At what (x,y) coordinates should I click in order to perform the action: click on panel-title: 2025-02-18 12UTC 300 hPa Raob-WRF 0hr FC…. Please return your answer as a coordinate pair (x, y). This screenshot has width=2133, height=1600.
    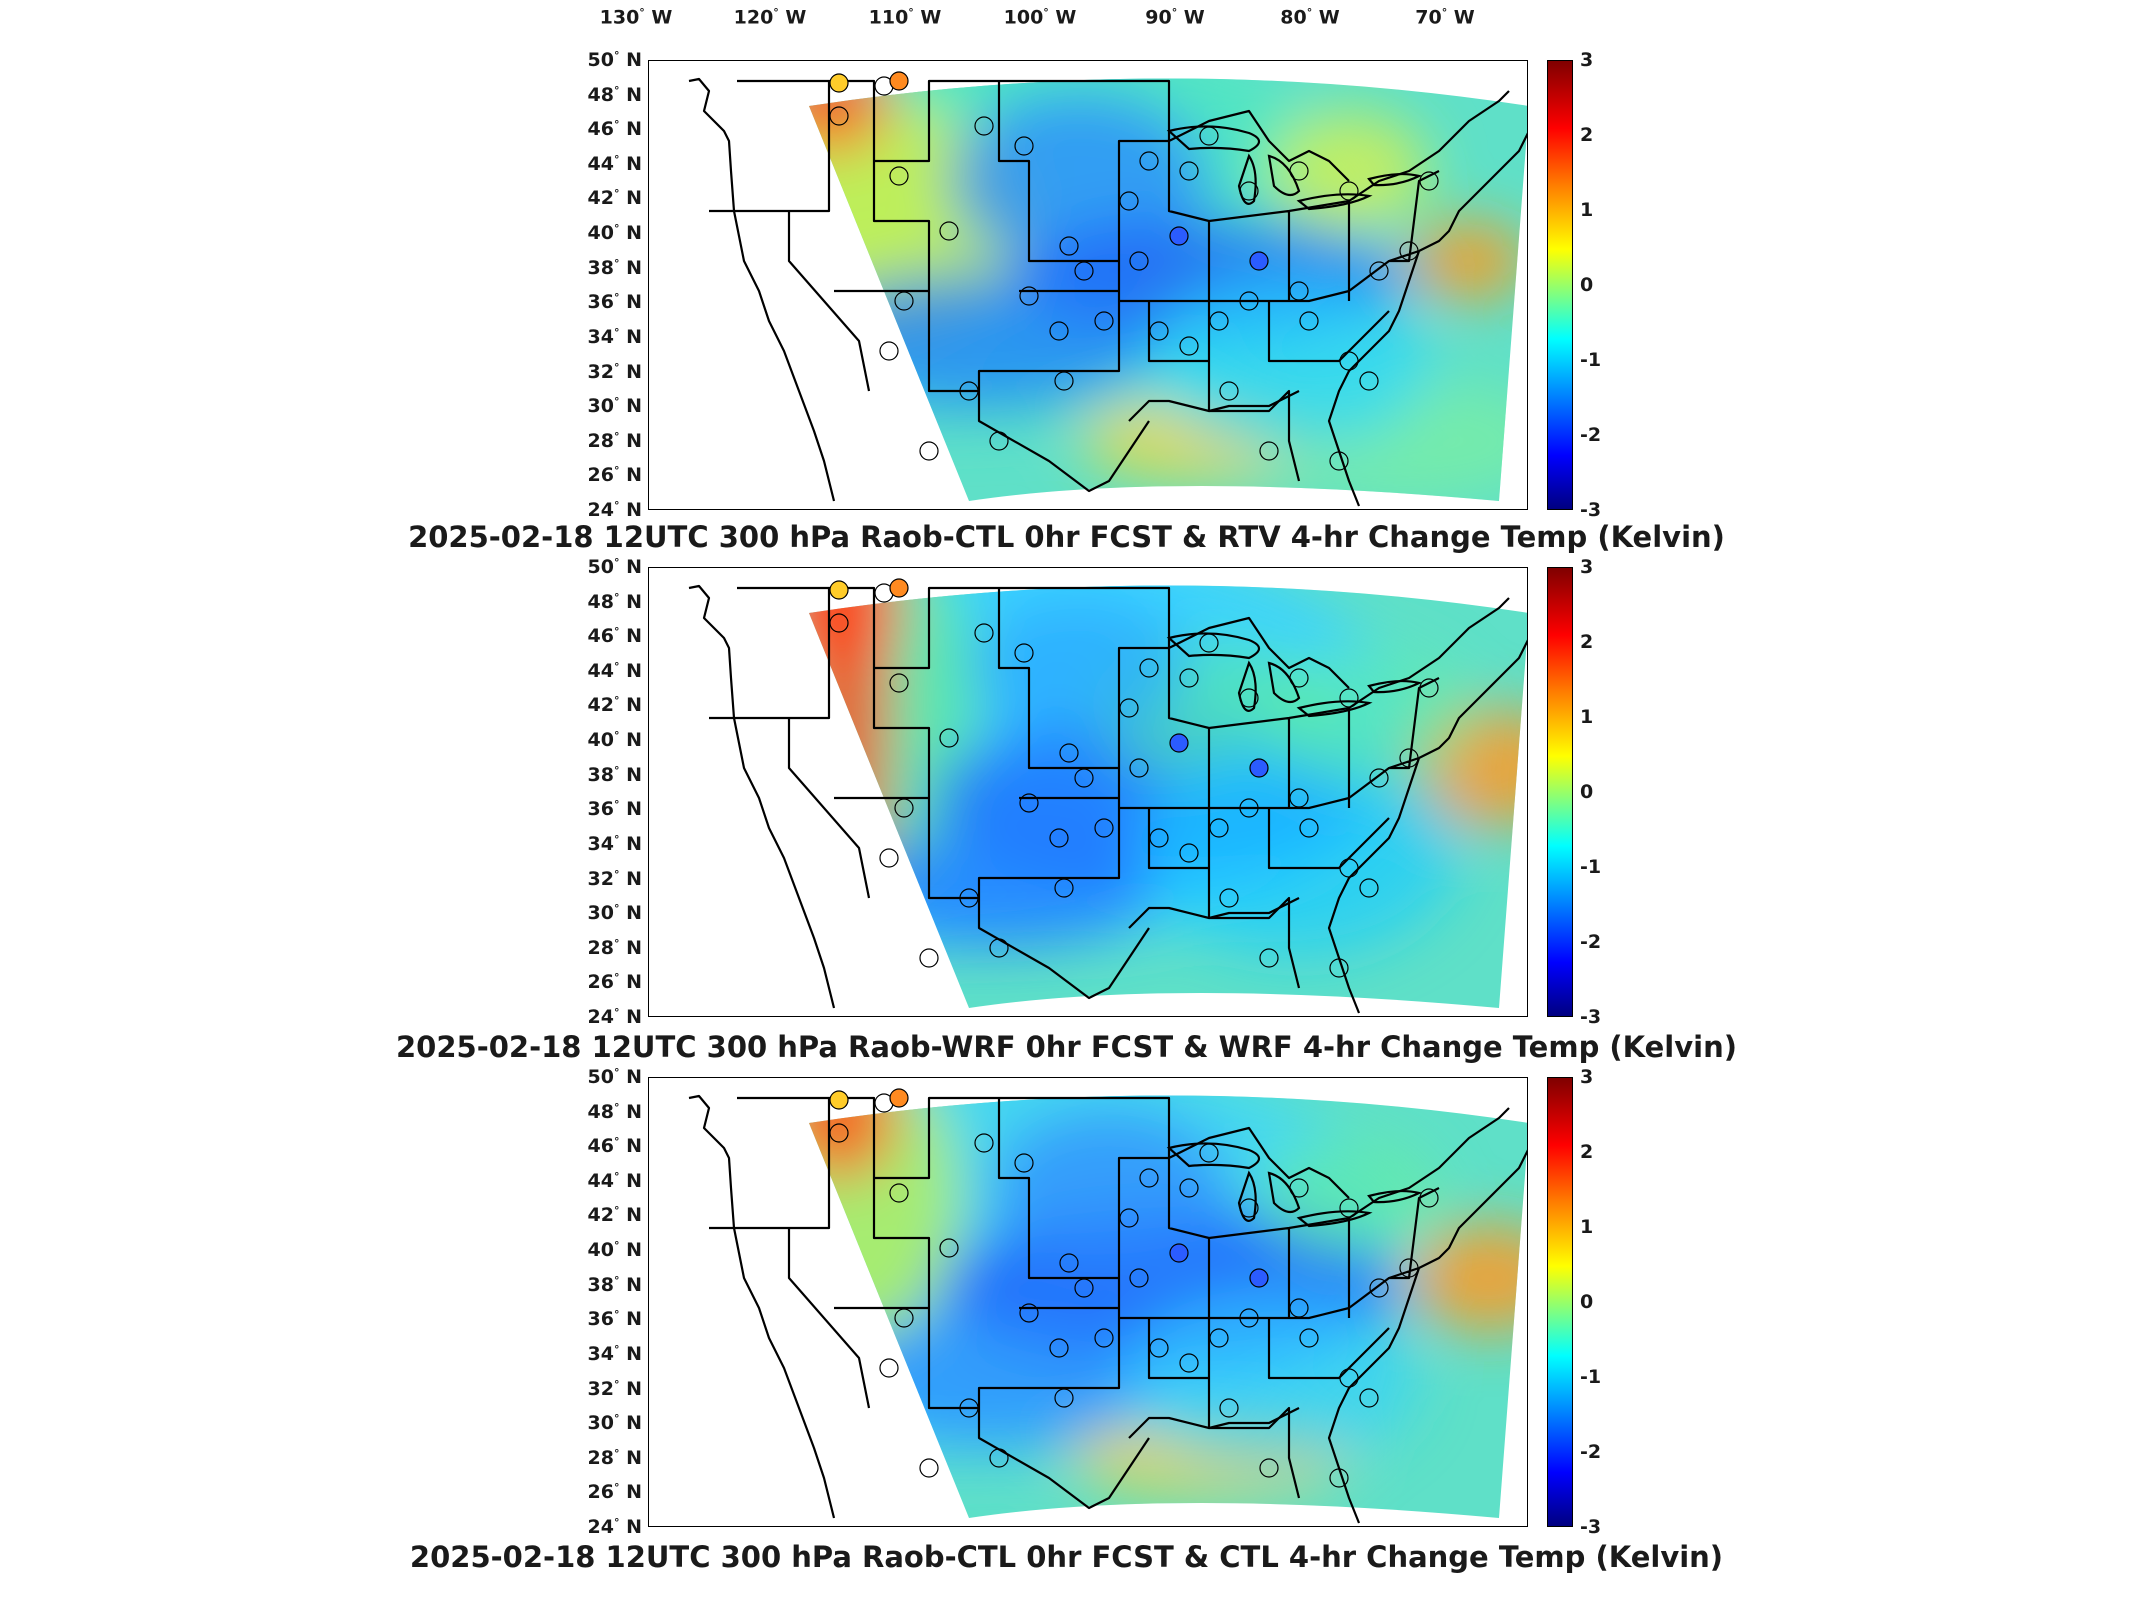
    Looking at the image, I should click on (1066, 1047).